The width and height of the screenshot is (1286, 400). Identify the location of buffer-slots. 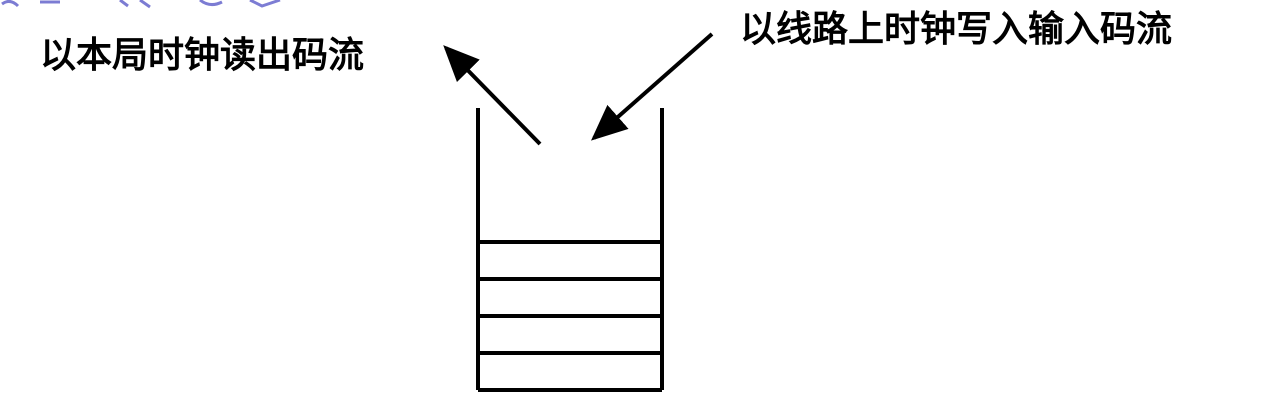
(570, 316).